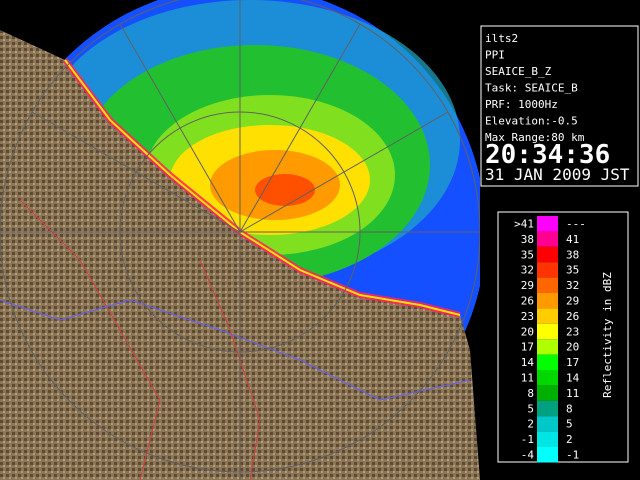 This screenshot has width=640, height=480. Describe the element at coordinates (572, 347) in the screenshot. I see `legend-high: 20` at that location.